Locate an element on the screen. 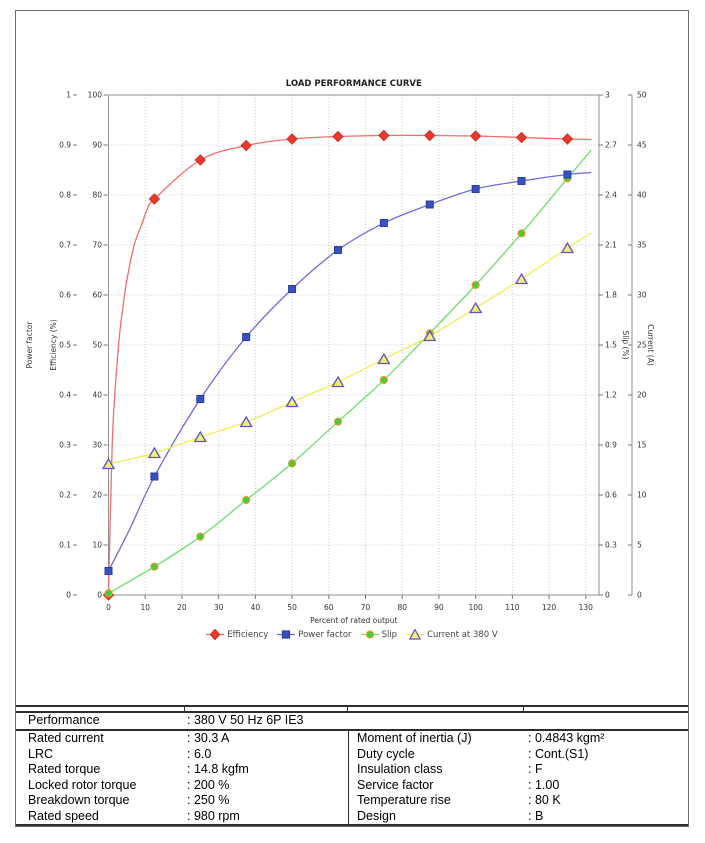 This screenshot has width=705, height=843. legend-label: Slip is located at coordinates (389, 634).